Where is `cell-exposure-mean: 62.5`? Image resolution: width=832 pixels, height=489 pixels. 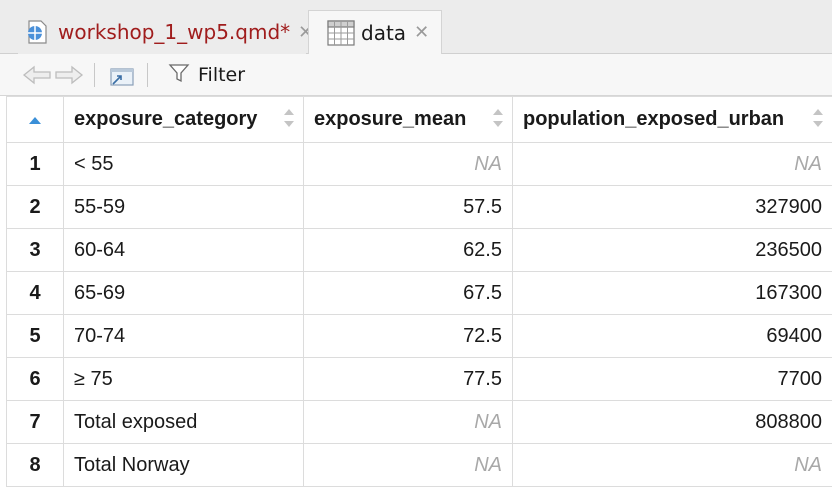 cell-exposure-mean: 62.5 is located at coordinates (408, 250).